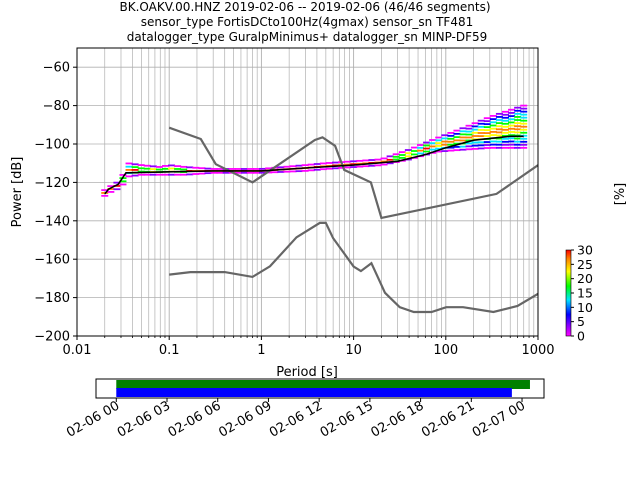 The width and height of the screenshot is (640, 480). I want to click on colorbar-tick-label: 15, so click(585, 293).